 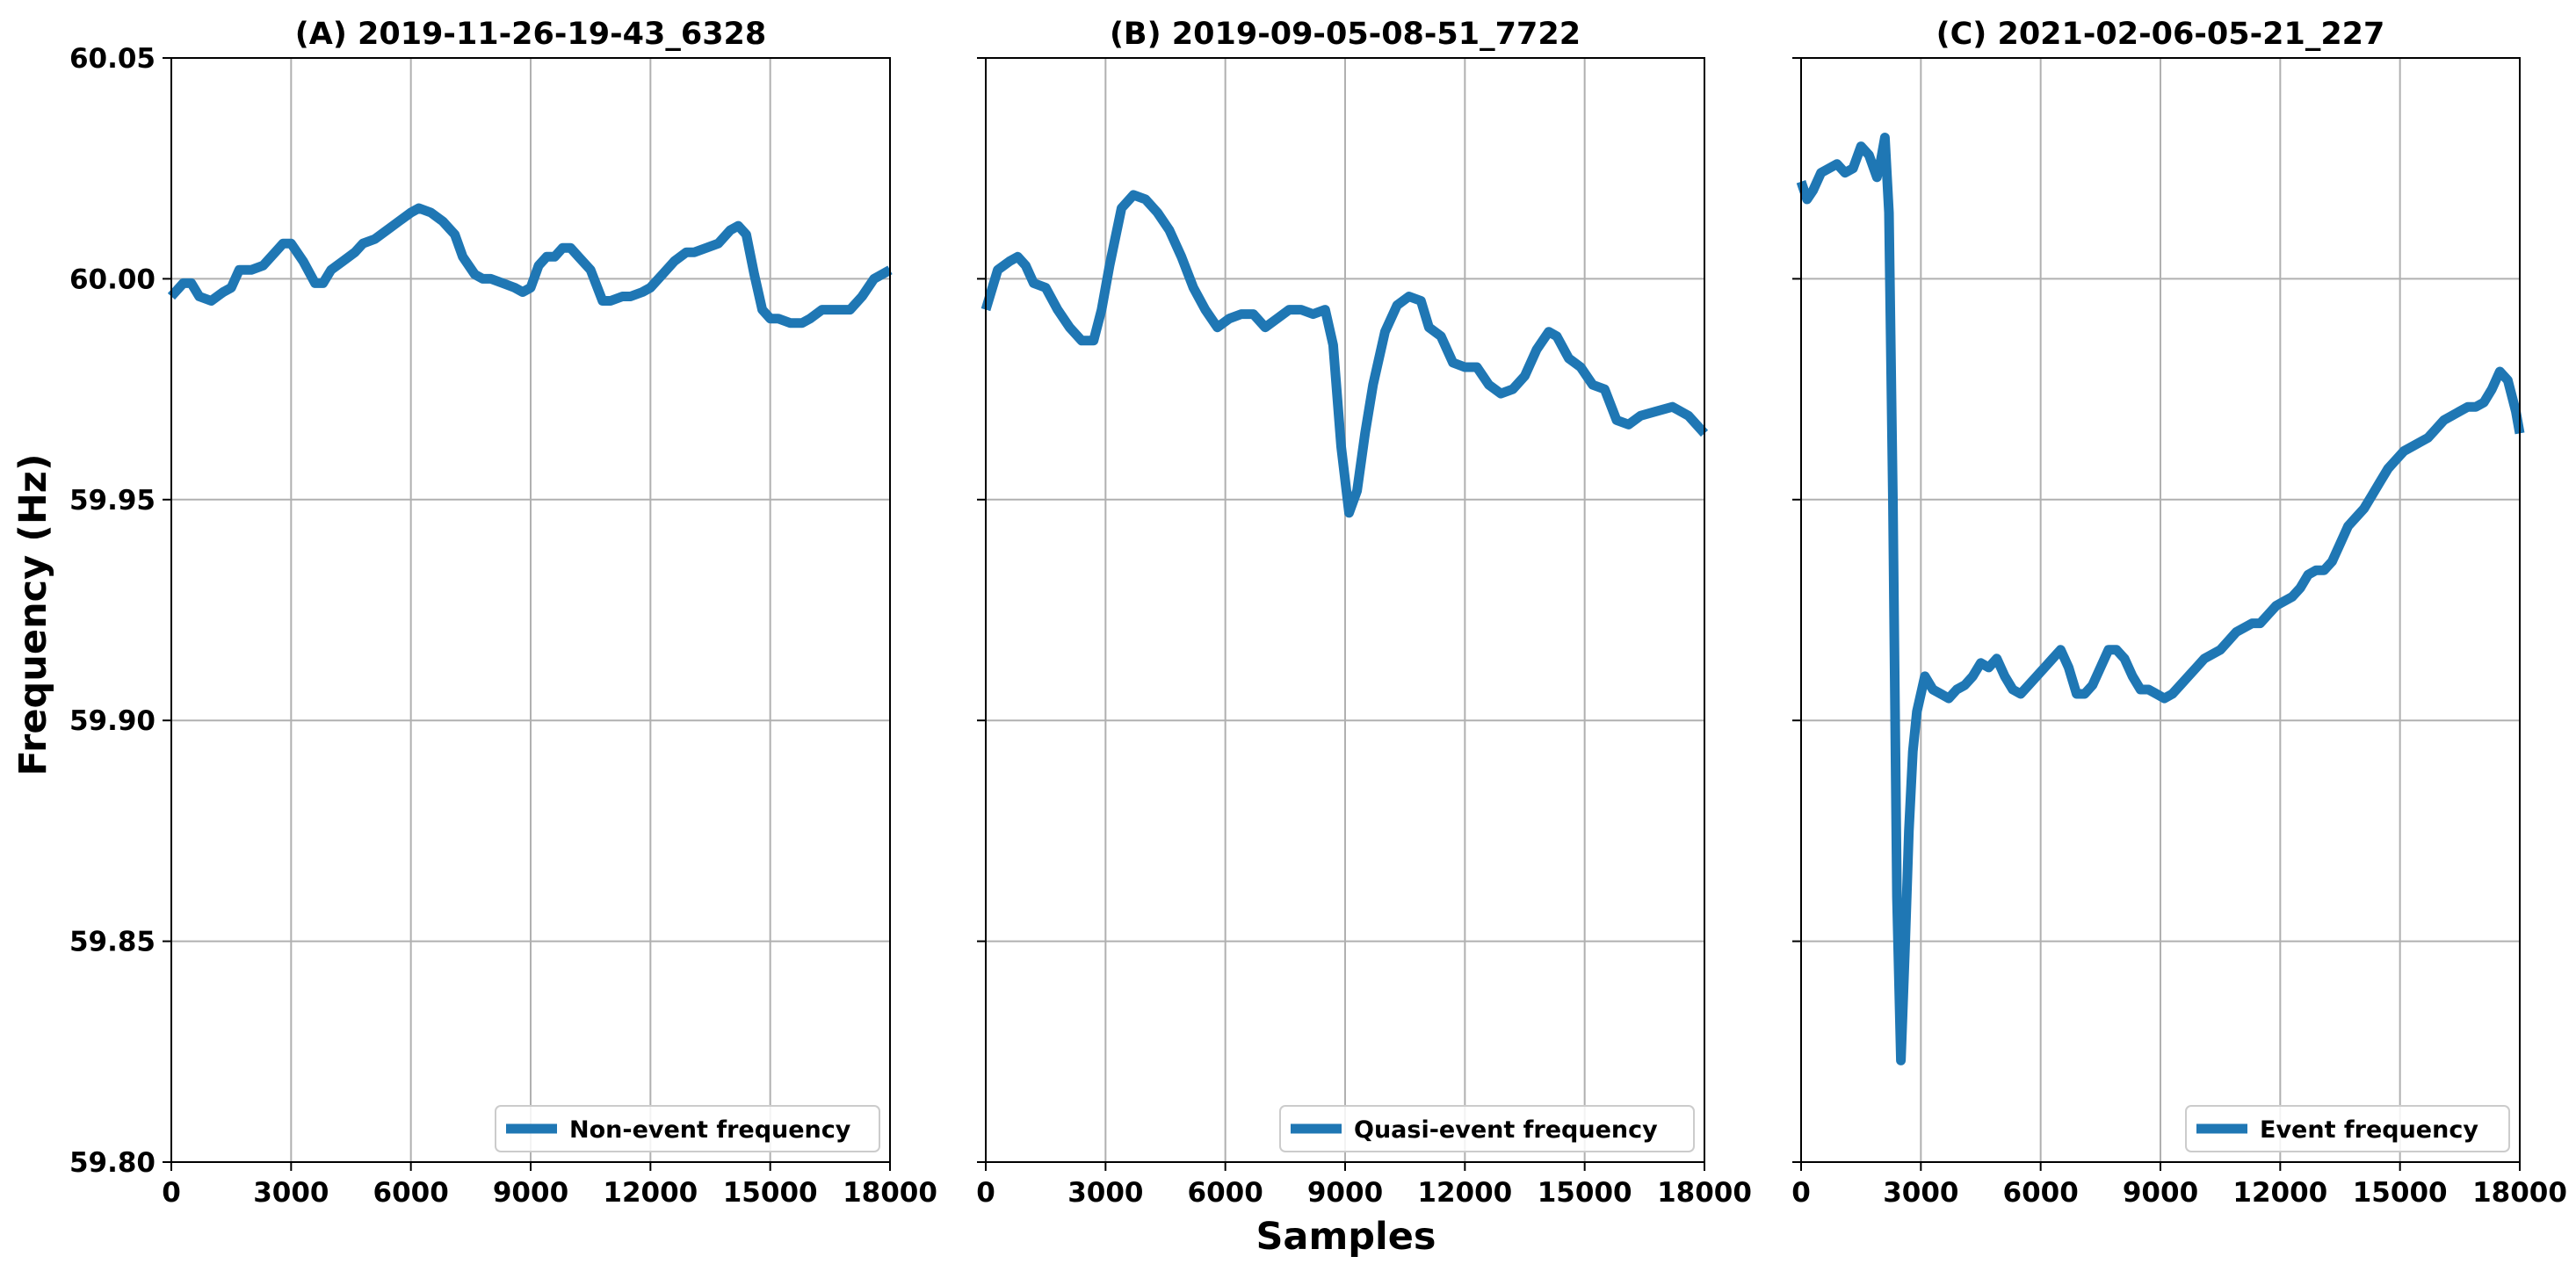 I want to click on figure-x-axis-label: Samples, so click(x=1345, y=1237).